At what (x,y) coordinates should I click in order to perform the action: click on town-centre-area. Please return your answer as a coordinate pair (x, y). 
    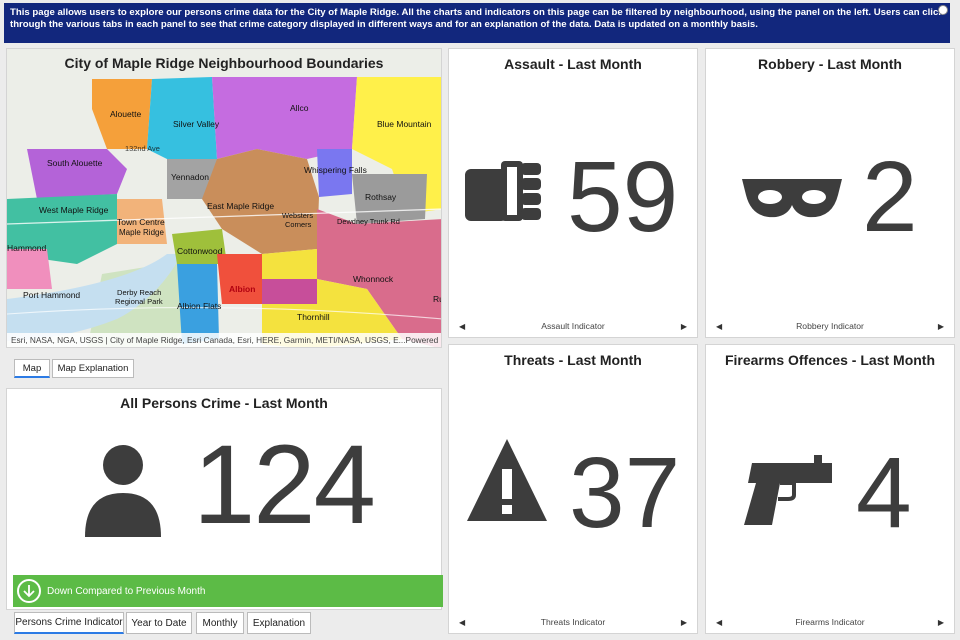
    Looking at the image, I should click on (142, 221).